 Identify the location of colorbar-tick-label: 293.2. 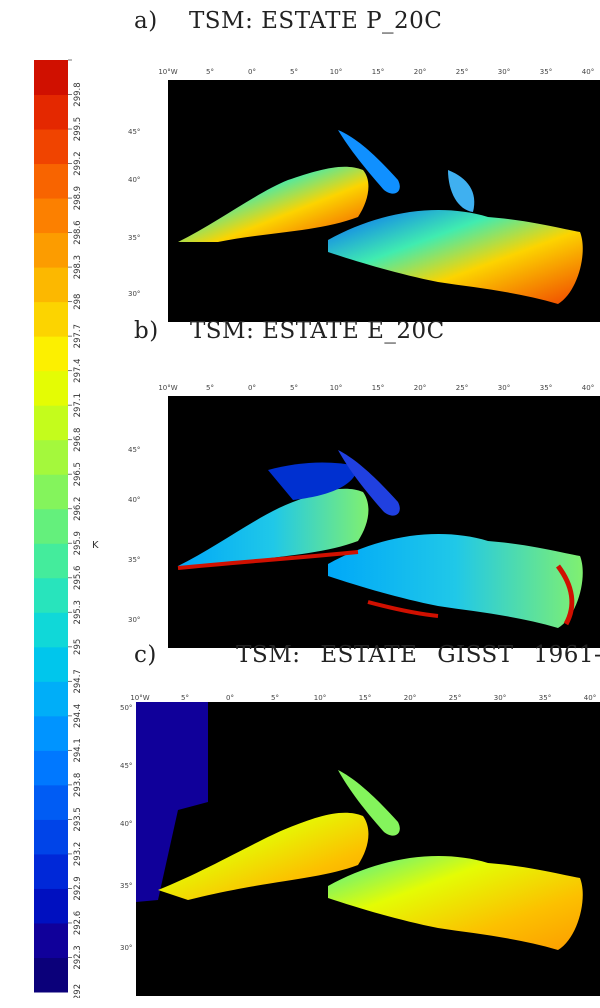
(78, 854).